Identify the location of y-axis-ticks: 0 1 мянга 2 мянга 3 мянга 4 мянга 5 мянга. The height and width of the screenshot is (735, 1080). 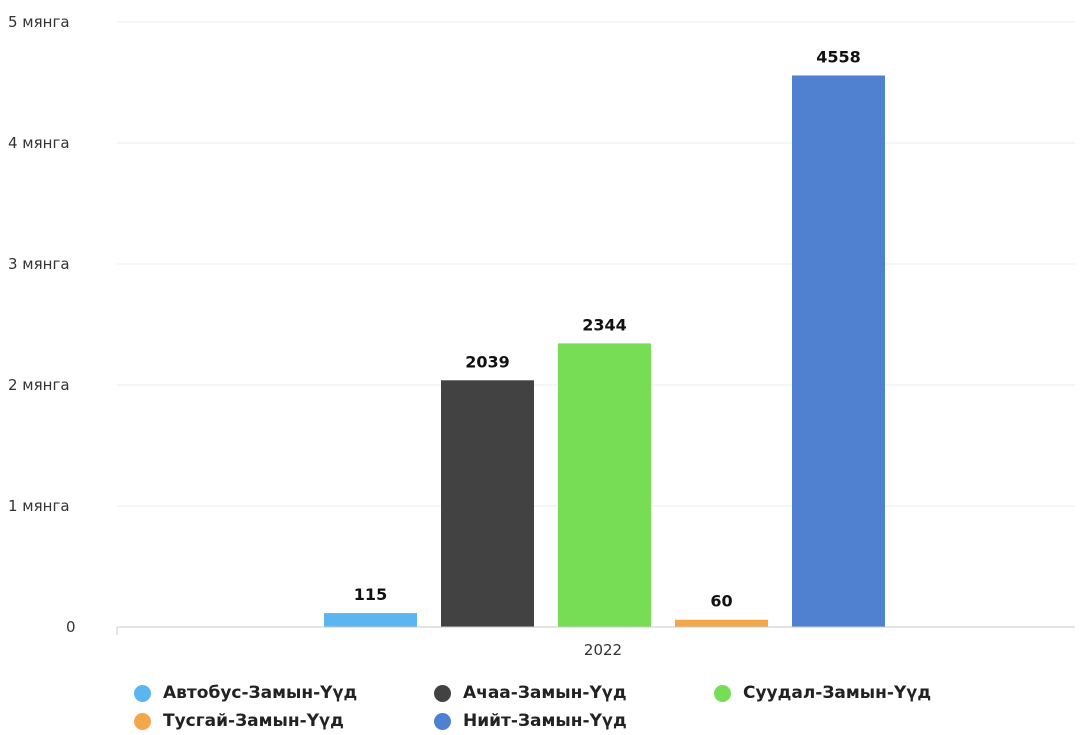
(42, 324).